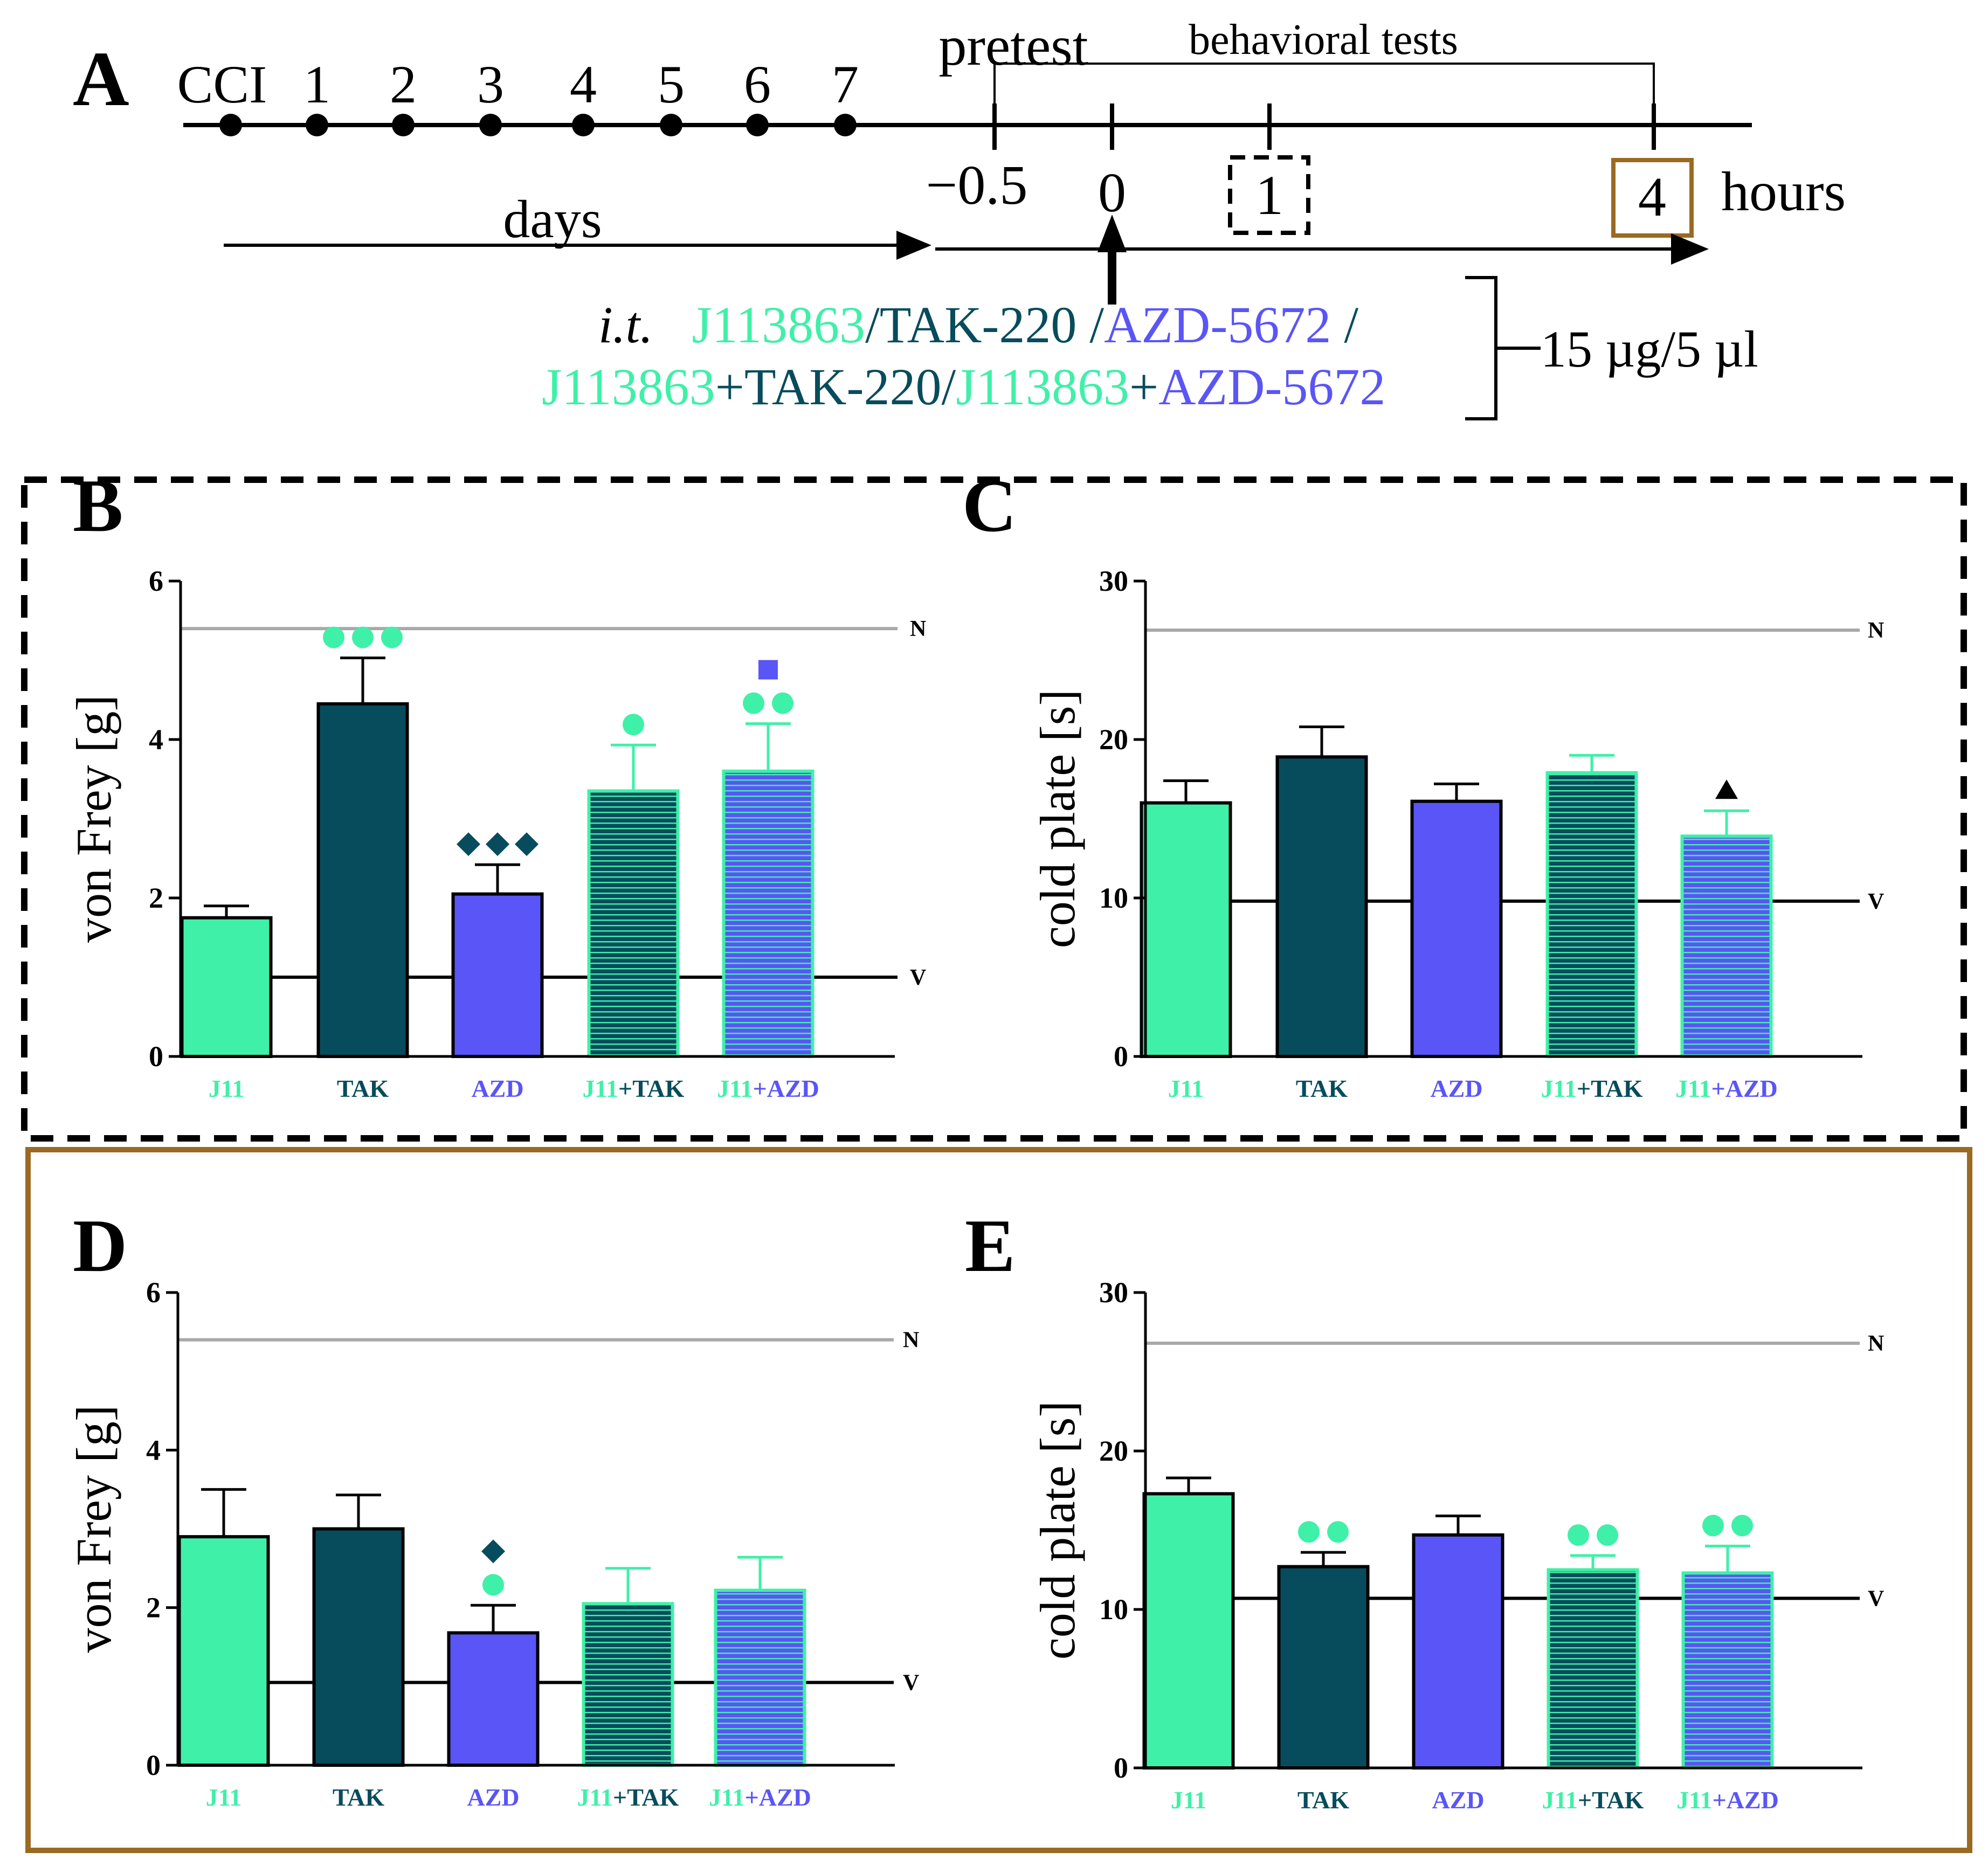 The image size is (1988, 1866). I want to click on panel-label: B, so click(98, 506).